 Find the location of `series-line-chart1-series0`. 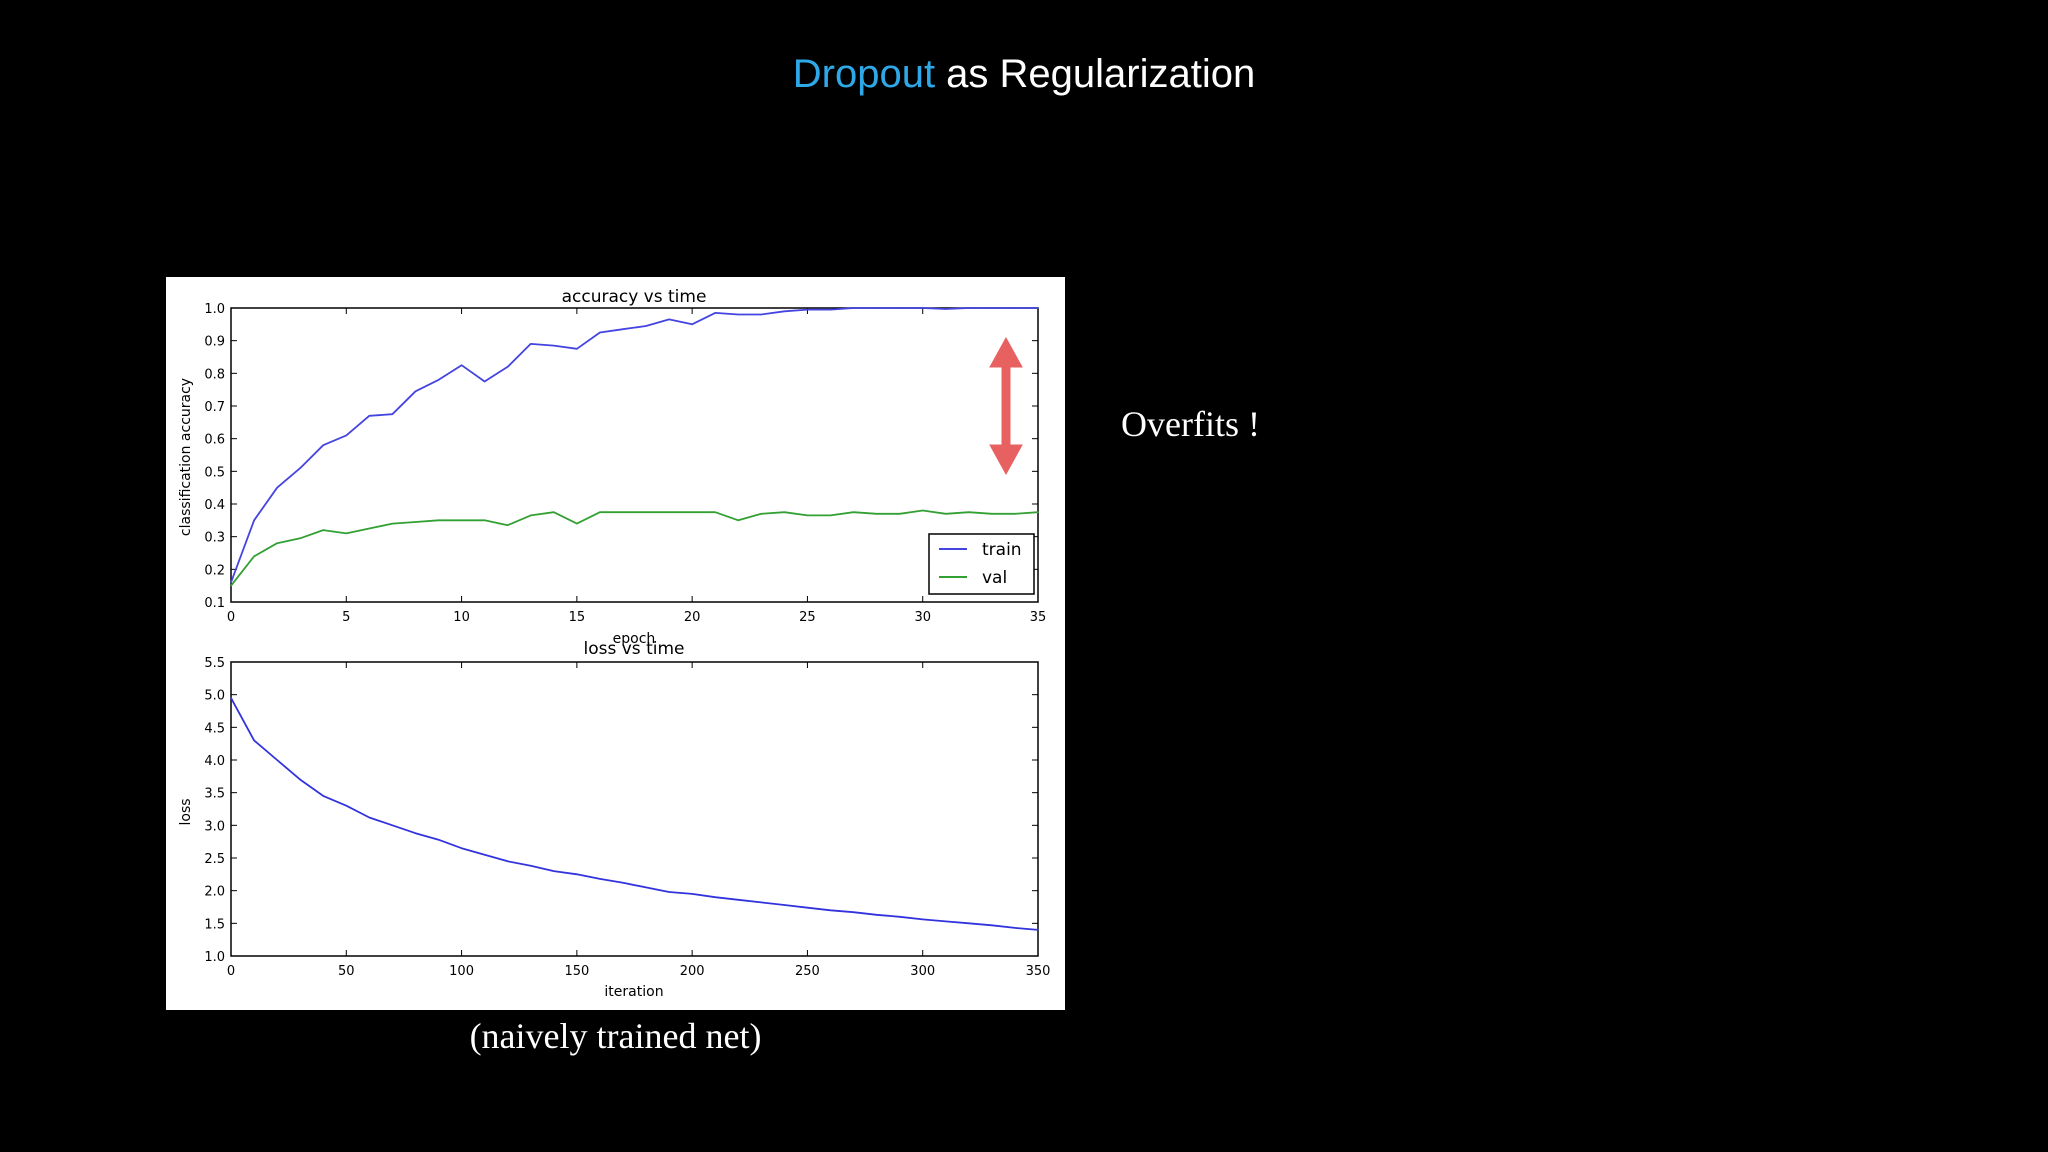

series-line-chart1-series0 is located at coordinates (634, 814).